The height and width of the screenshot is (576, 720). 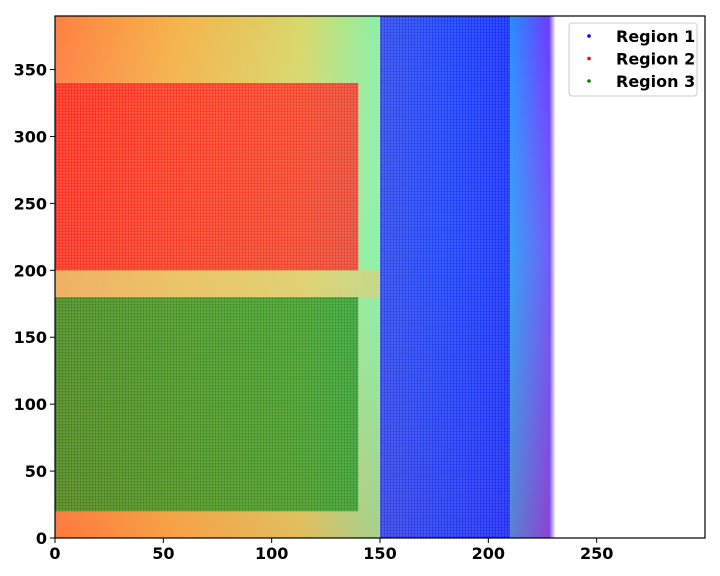 What do you see at coordinates (655, 81) in the screenshot?
I see `legend-label: Region 3` at bounding box center [655, 81].